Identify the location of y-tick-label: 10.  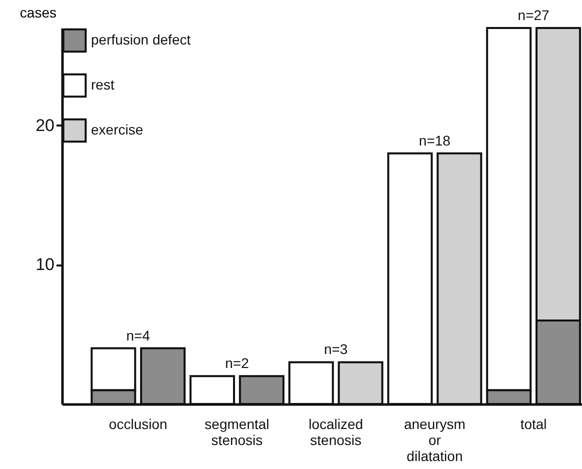
(45, 264).